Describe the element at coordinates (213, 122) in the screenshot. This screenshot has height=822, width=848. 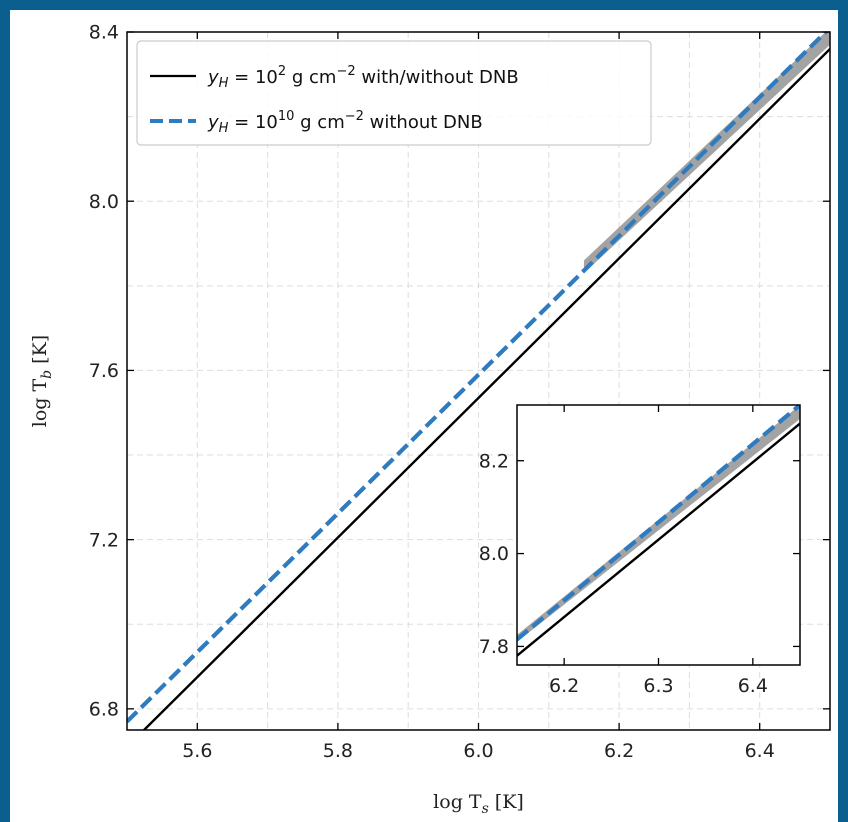
I see `legend-entry-2-symbol: y` at that location.